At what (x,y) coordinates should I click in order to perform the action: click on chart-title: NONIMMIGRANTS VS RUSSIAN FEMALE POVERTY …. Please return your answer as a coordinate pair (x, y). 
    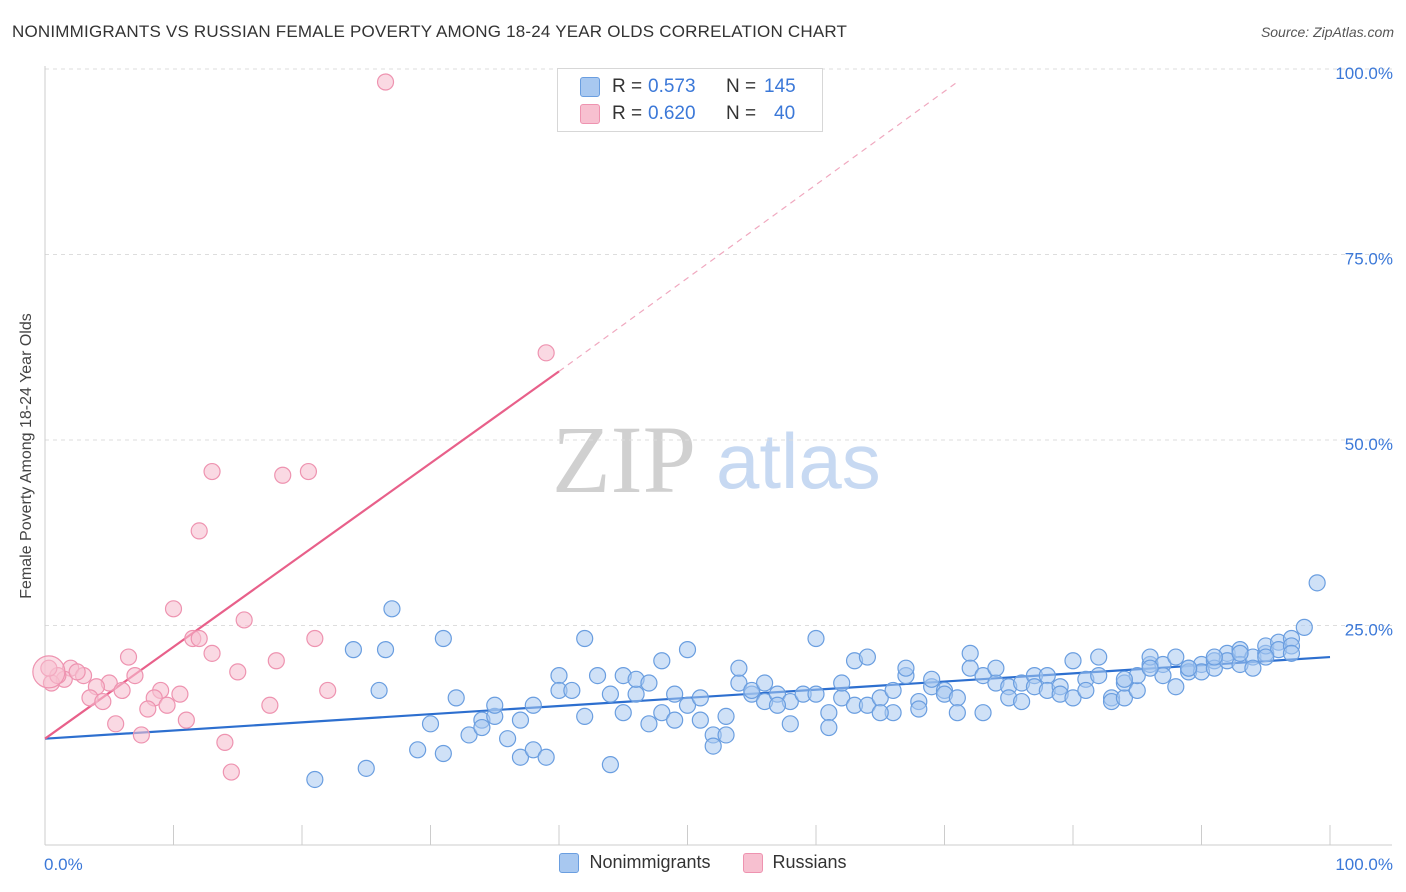
    Looking at the image, I should click on (430, 31).